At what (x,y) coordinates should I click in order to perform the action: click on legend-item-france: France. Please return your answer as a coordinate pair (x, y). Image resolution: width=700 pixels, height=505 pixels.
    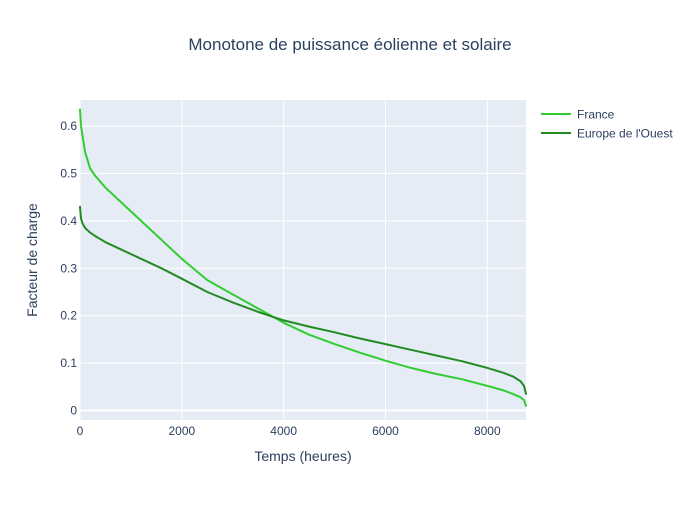
    Looking at the image, I should click on (578, 115).